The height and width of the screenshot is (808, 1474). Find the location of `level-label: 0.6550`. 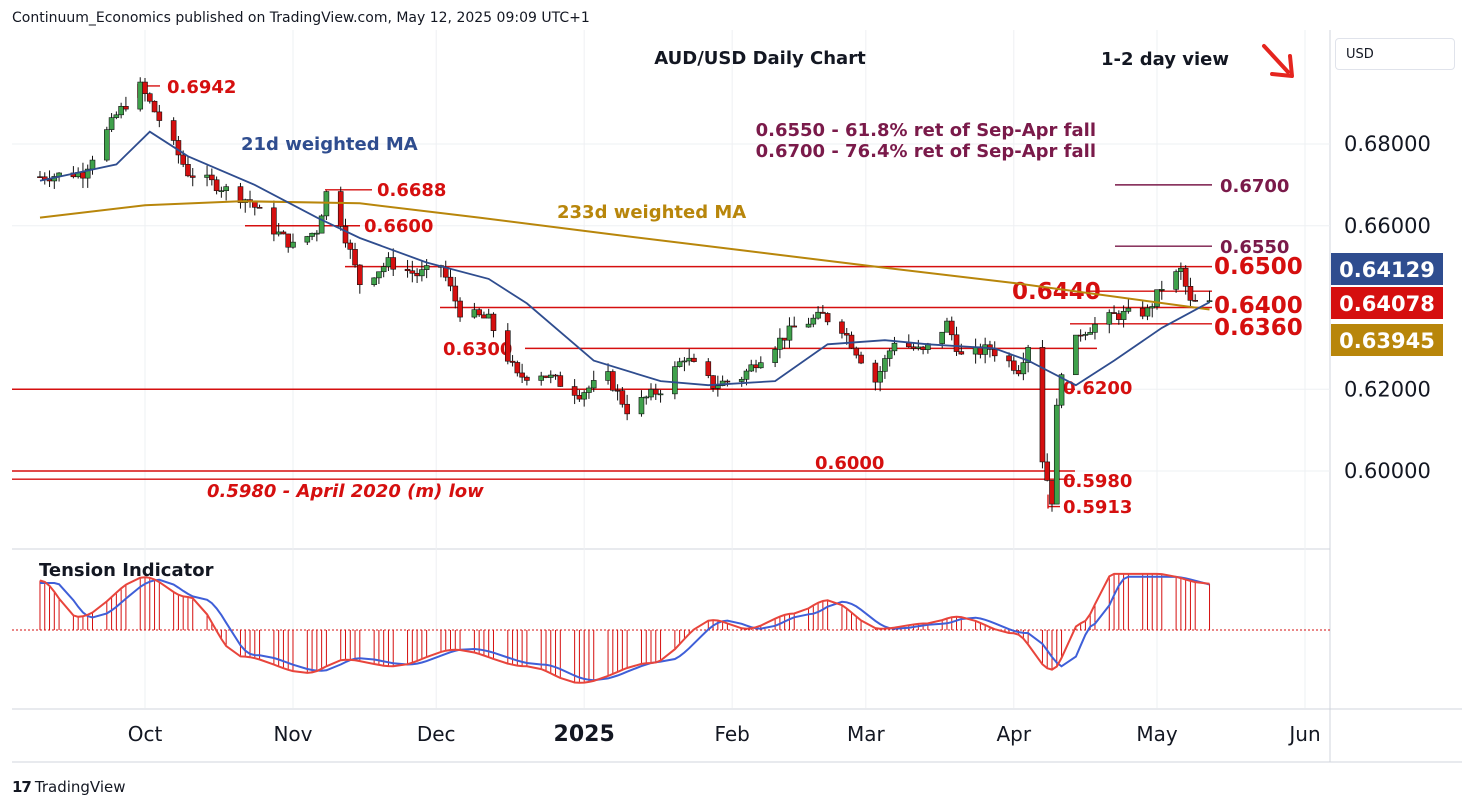

level-label: 0.6550 is located at coordinates (1254, 247).